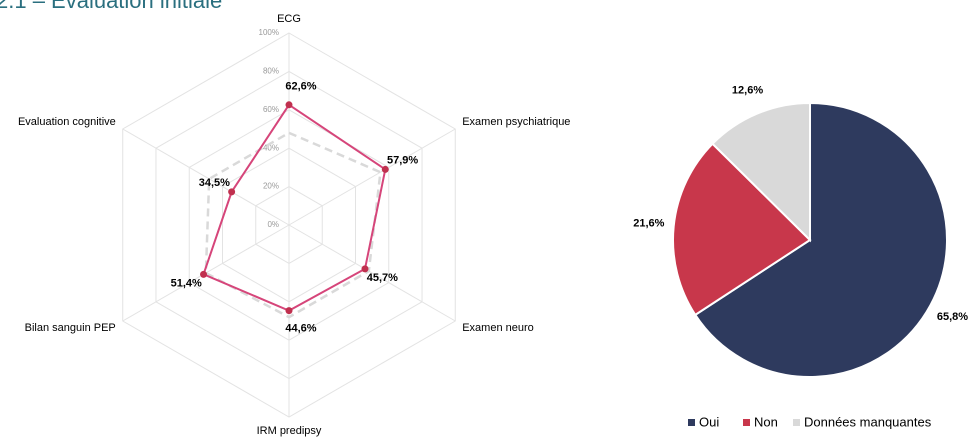  I want to click on r-tick-label: 100%, so click(269, 32).